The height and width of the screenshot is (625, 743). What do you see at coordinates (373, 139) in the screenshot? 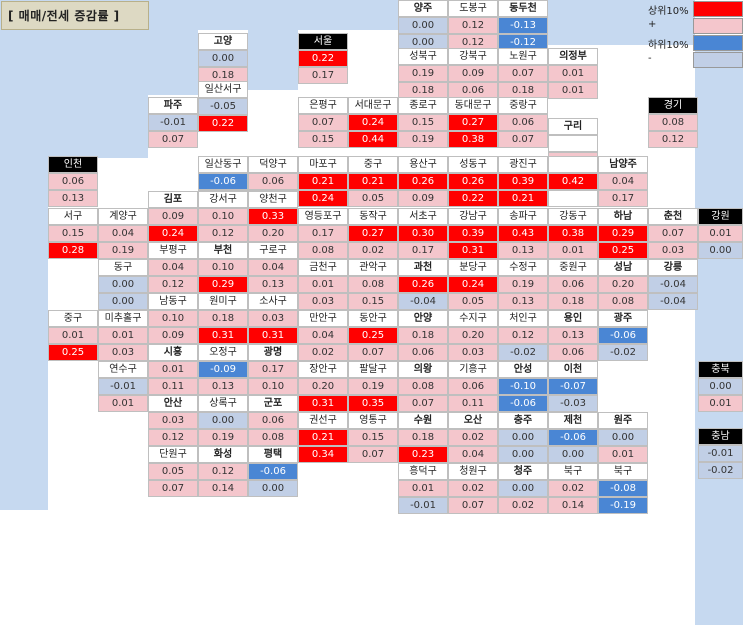
I see `rent-change-value: 0.44` at bounding box center [373, 139].